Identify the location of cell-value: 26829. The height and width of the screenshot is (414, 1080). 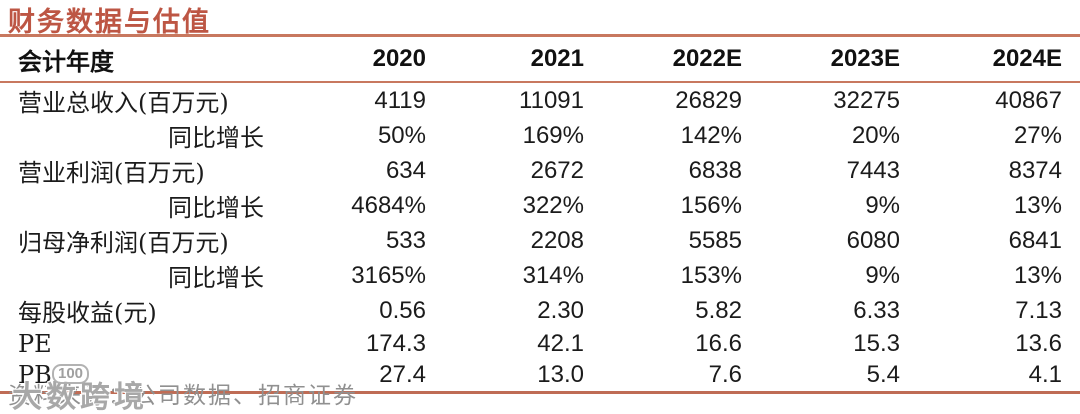
(708, 100).